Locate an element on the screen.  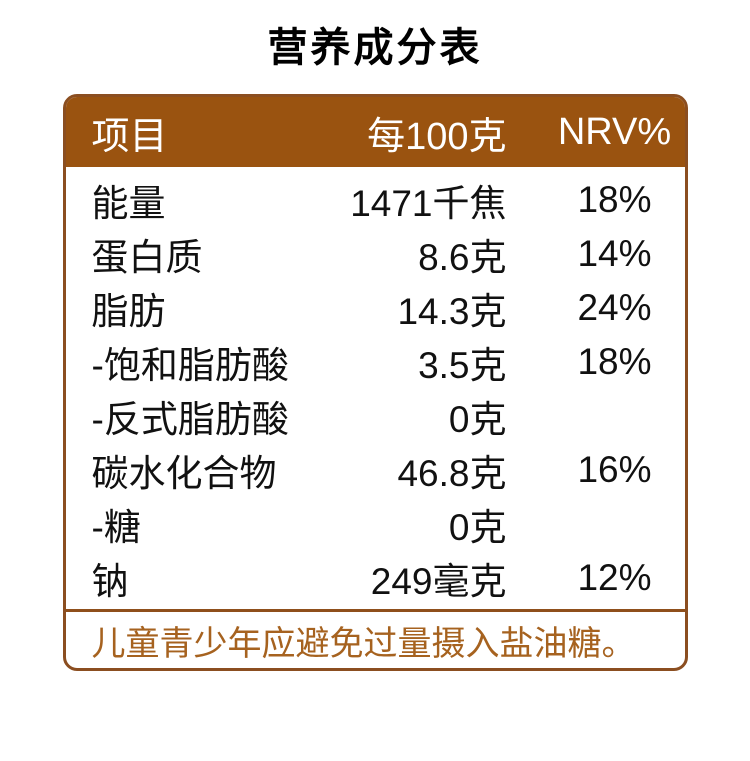
table-row-saturated-fat: -饱和脂肪酸 3.5克 18% is located at coordinates (375, 362).